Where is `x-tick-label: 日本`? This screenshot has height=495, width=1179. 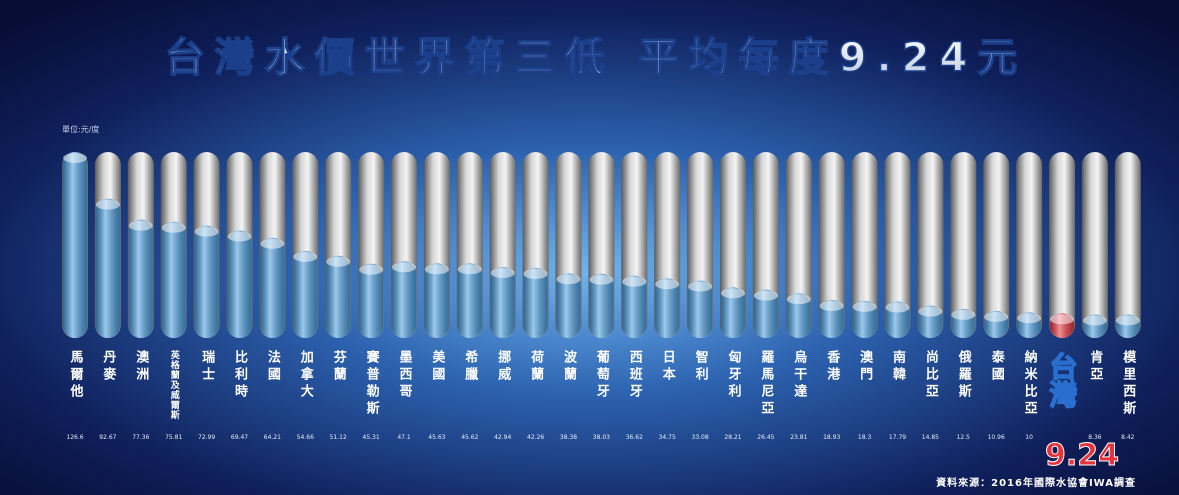
x-tick-label: 日本 is located at coordinates (668, 367).